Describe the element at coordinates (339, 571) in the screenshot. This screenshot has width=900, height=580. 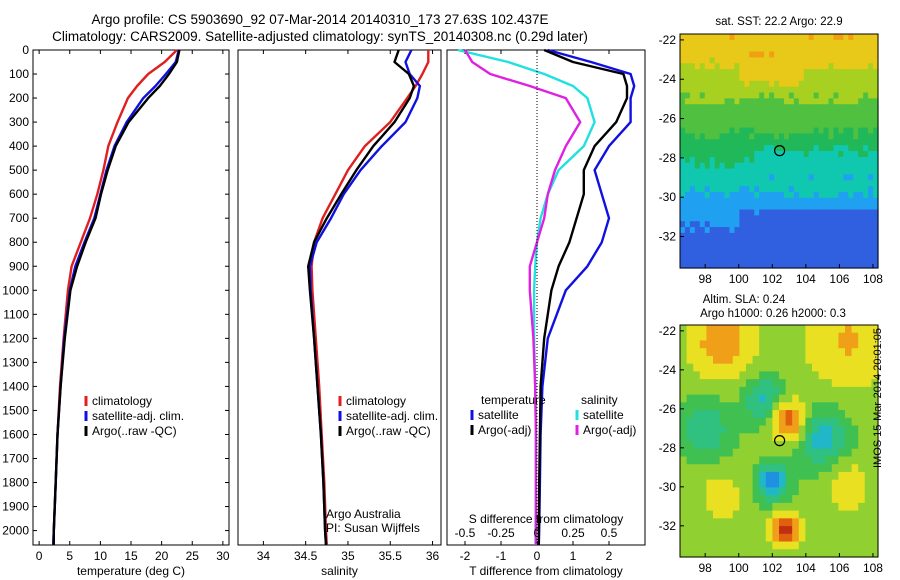
I see `salinity-profile-xlabel: salinity` at that location.